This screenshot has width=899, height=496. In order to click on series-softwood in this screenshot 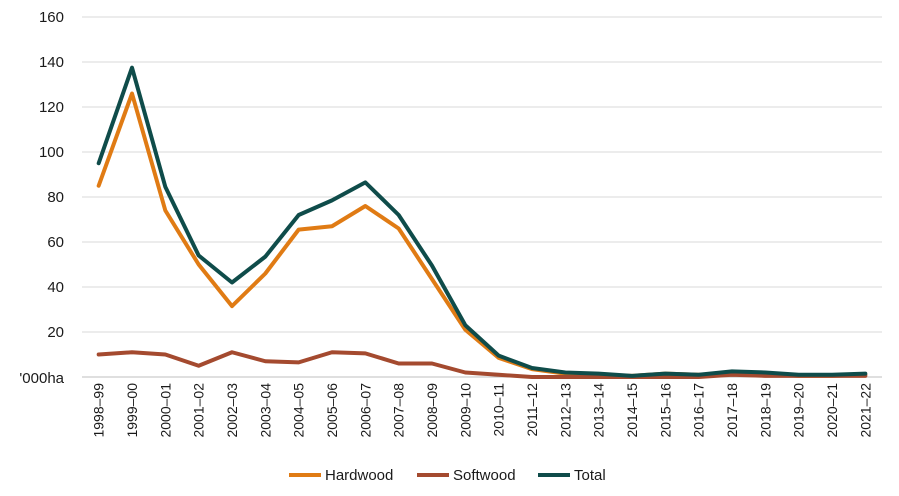, I will do `click(482, 364)`.